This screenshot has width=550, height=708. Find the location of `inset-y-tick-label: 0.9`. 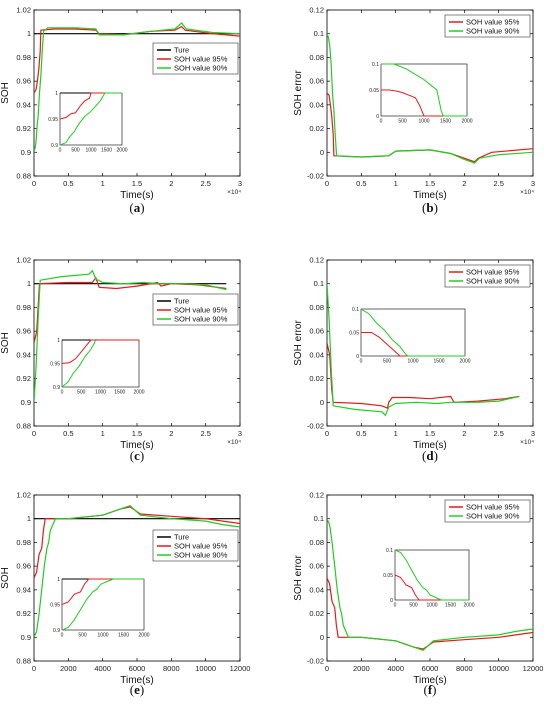

inset-y-tick-label: 0.9 is located at coordinates (54, 146).